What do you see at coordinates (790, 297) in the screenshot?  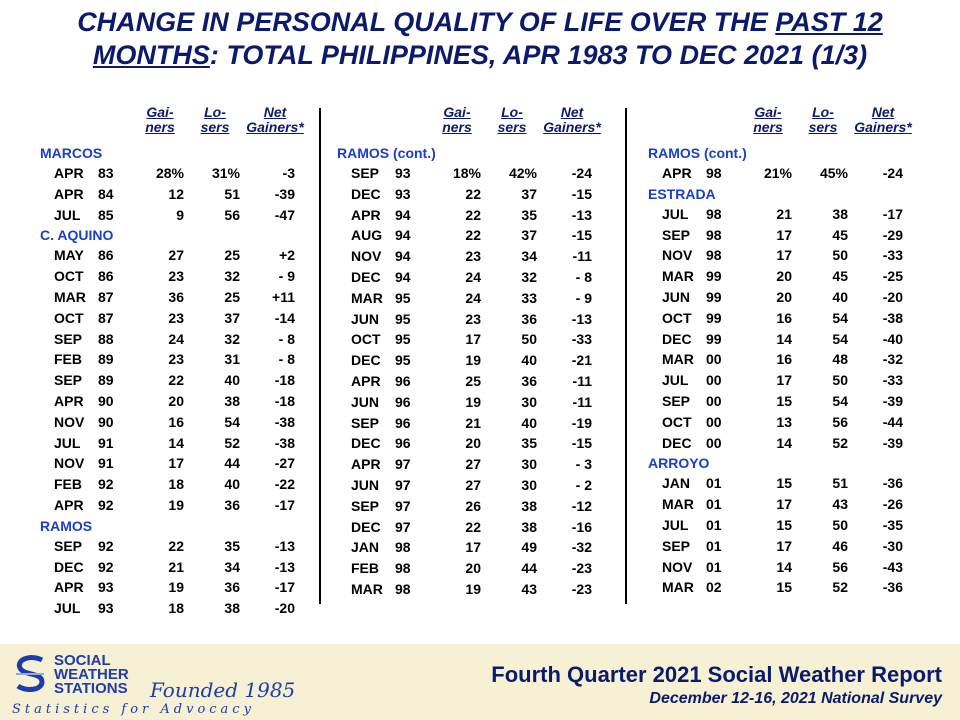 I see `table-row: JUN 99 20 40 -20` at bounding box center [790, 297].